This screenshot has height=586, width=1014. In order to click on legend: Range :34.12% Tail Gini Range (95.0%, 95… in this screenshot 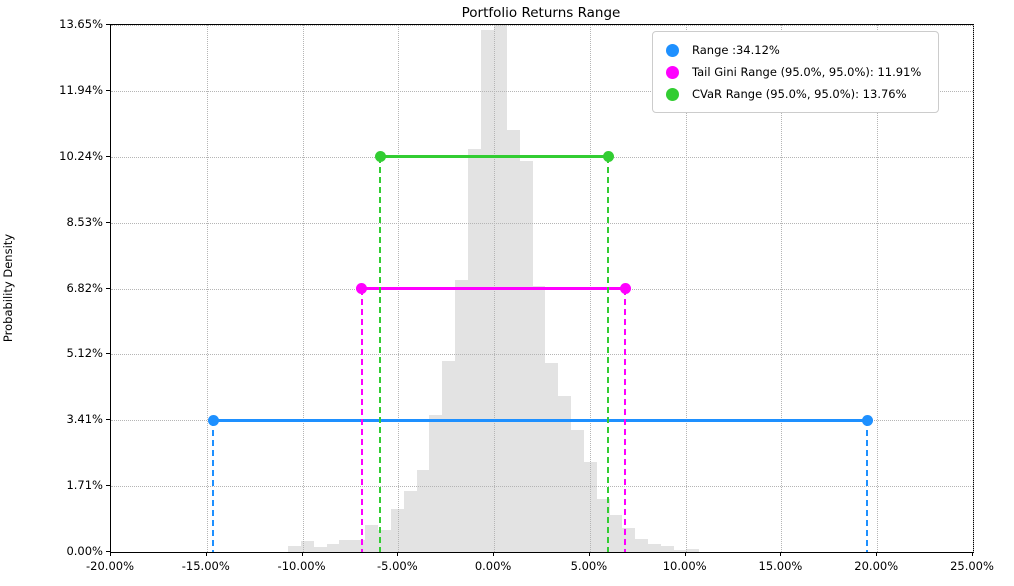, I will do `click(796, 72)`.